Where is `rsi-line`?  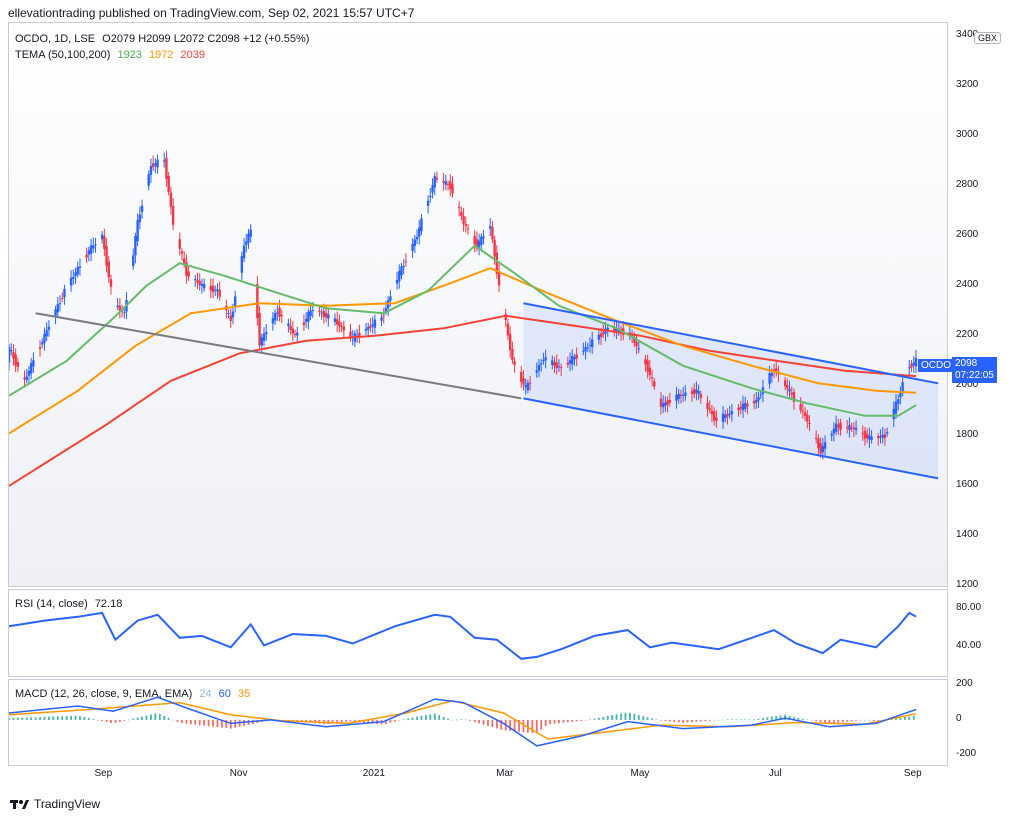 rsi-line is located at coordinates (463, 635).